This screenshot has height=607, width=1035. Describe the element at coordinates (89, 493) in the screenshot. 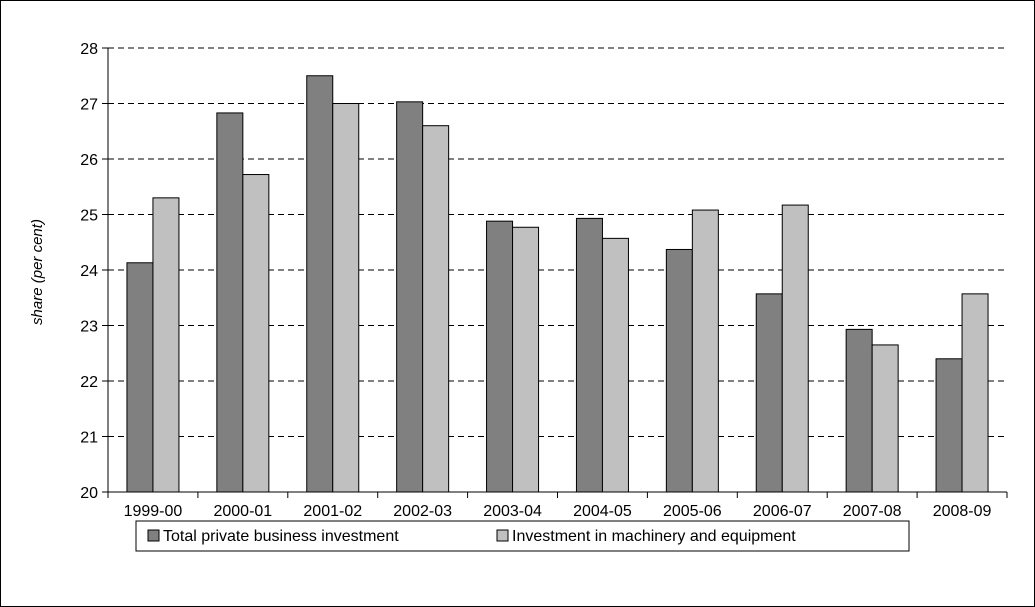

I see `y-tick-label-20: 20` at that location.